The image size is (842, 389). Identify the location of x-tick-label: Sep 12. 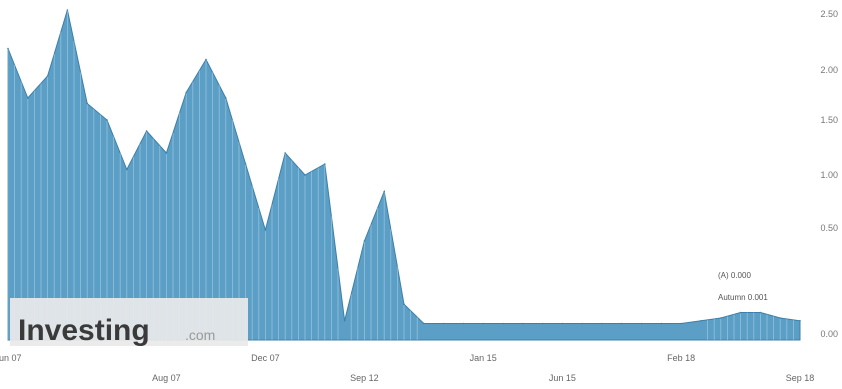
(364, 378).